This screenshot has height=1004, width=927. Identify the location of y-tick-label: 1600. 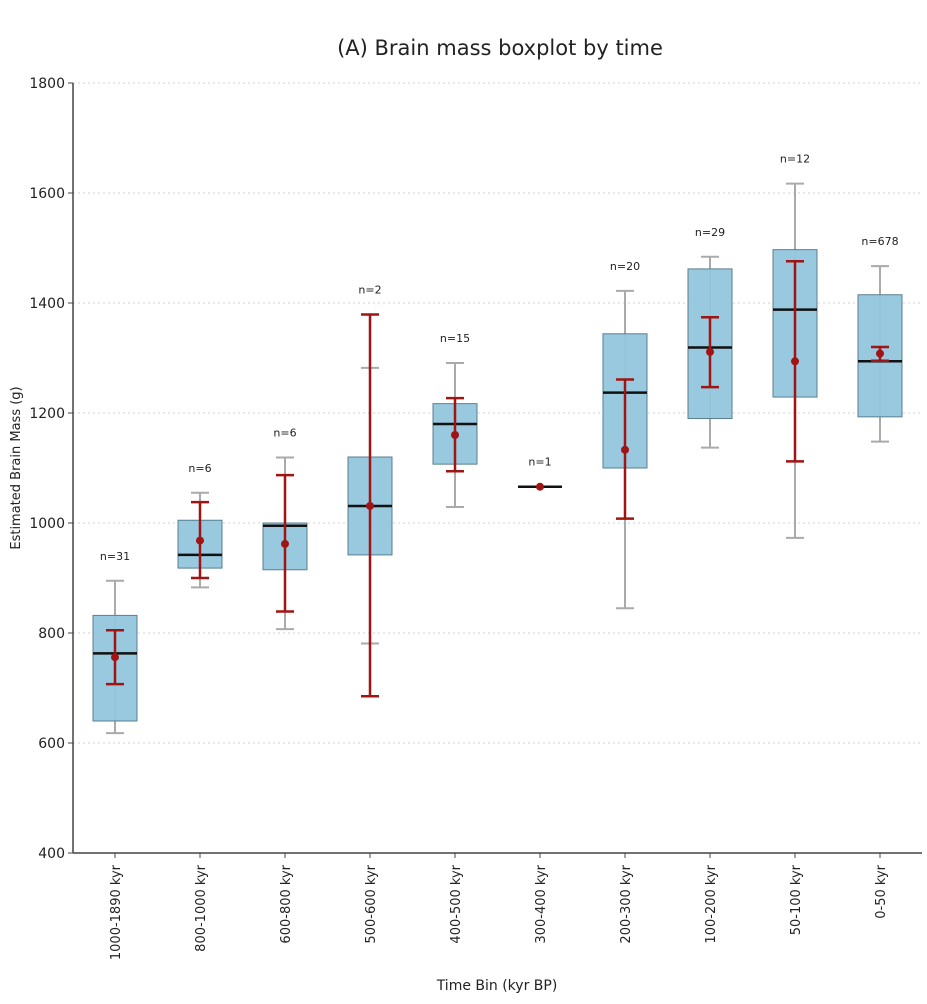
(47, 194).